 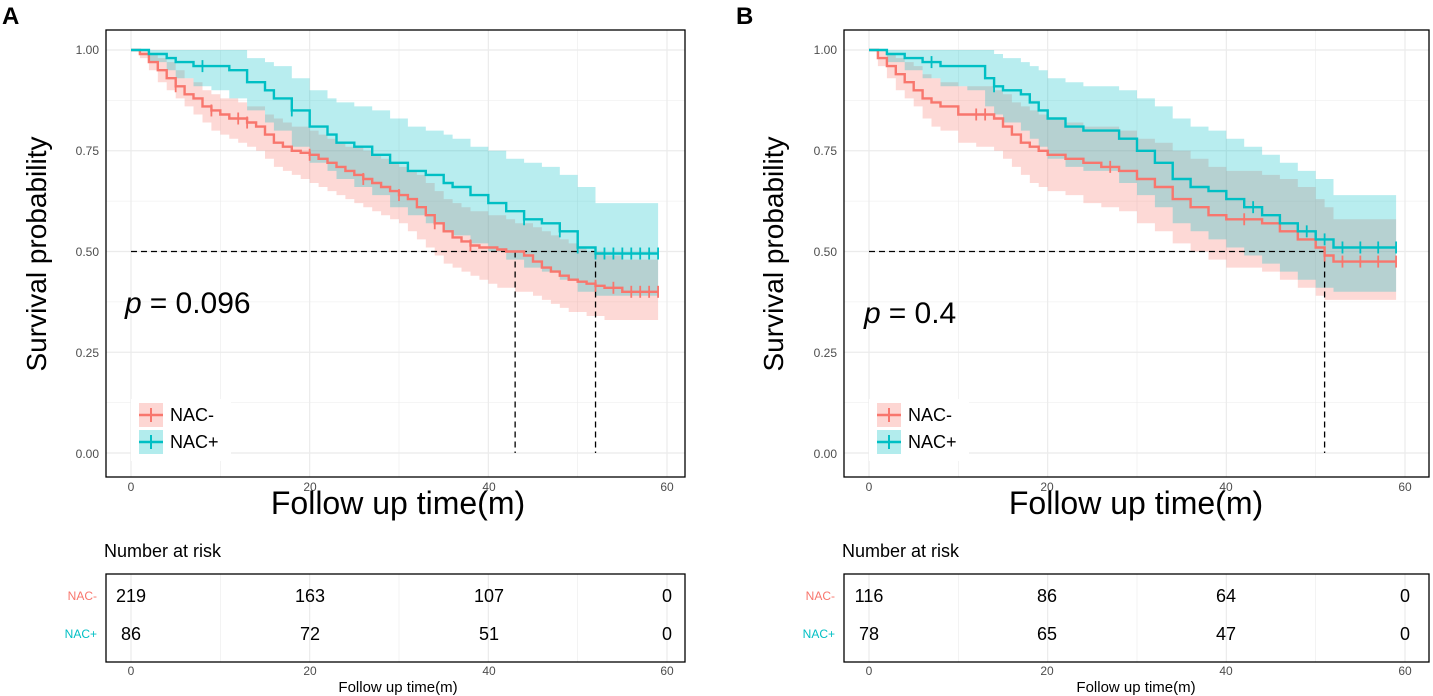 I want to click on p-value: = 0.096, so click(x=200, y=303).